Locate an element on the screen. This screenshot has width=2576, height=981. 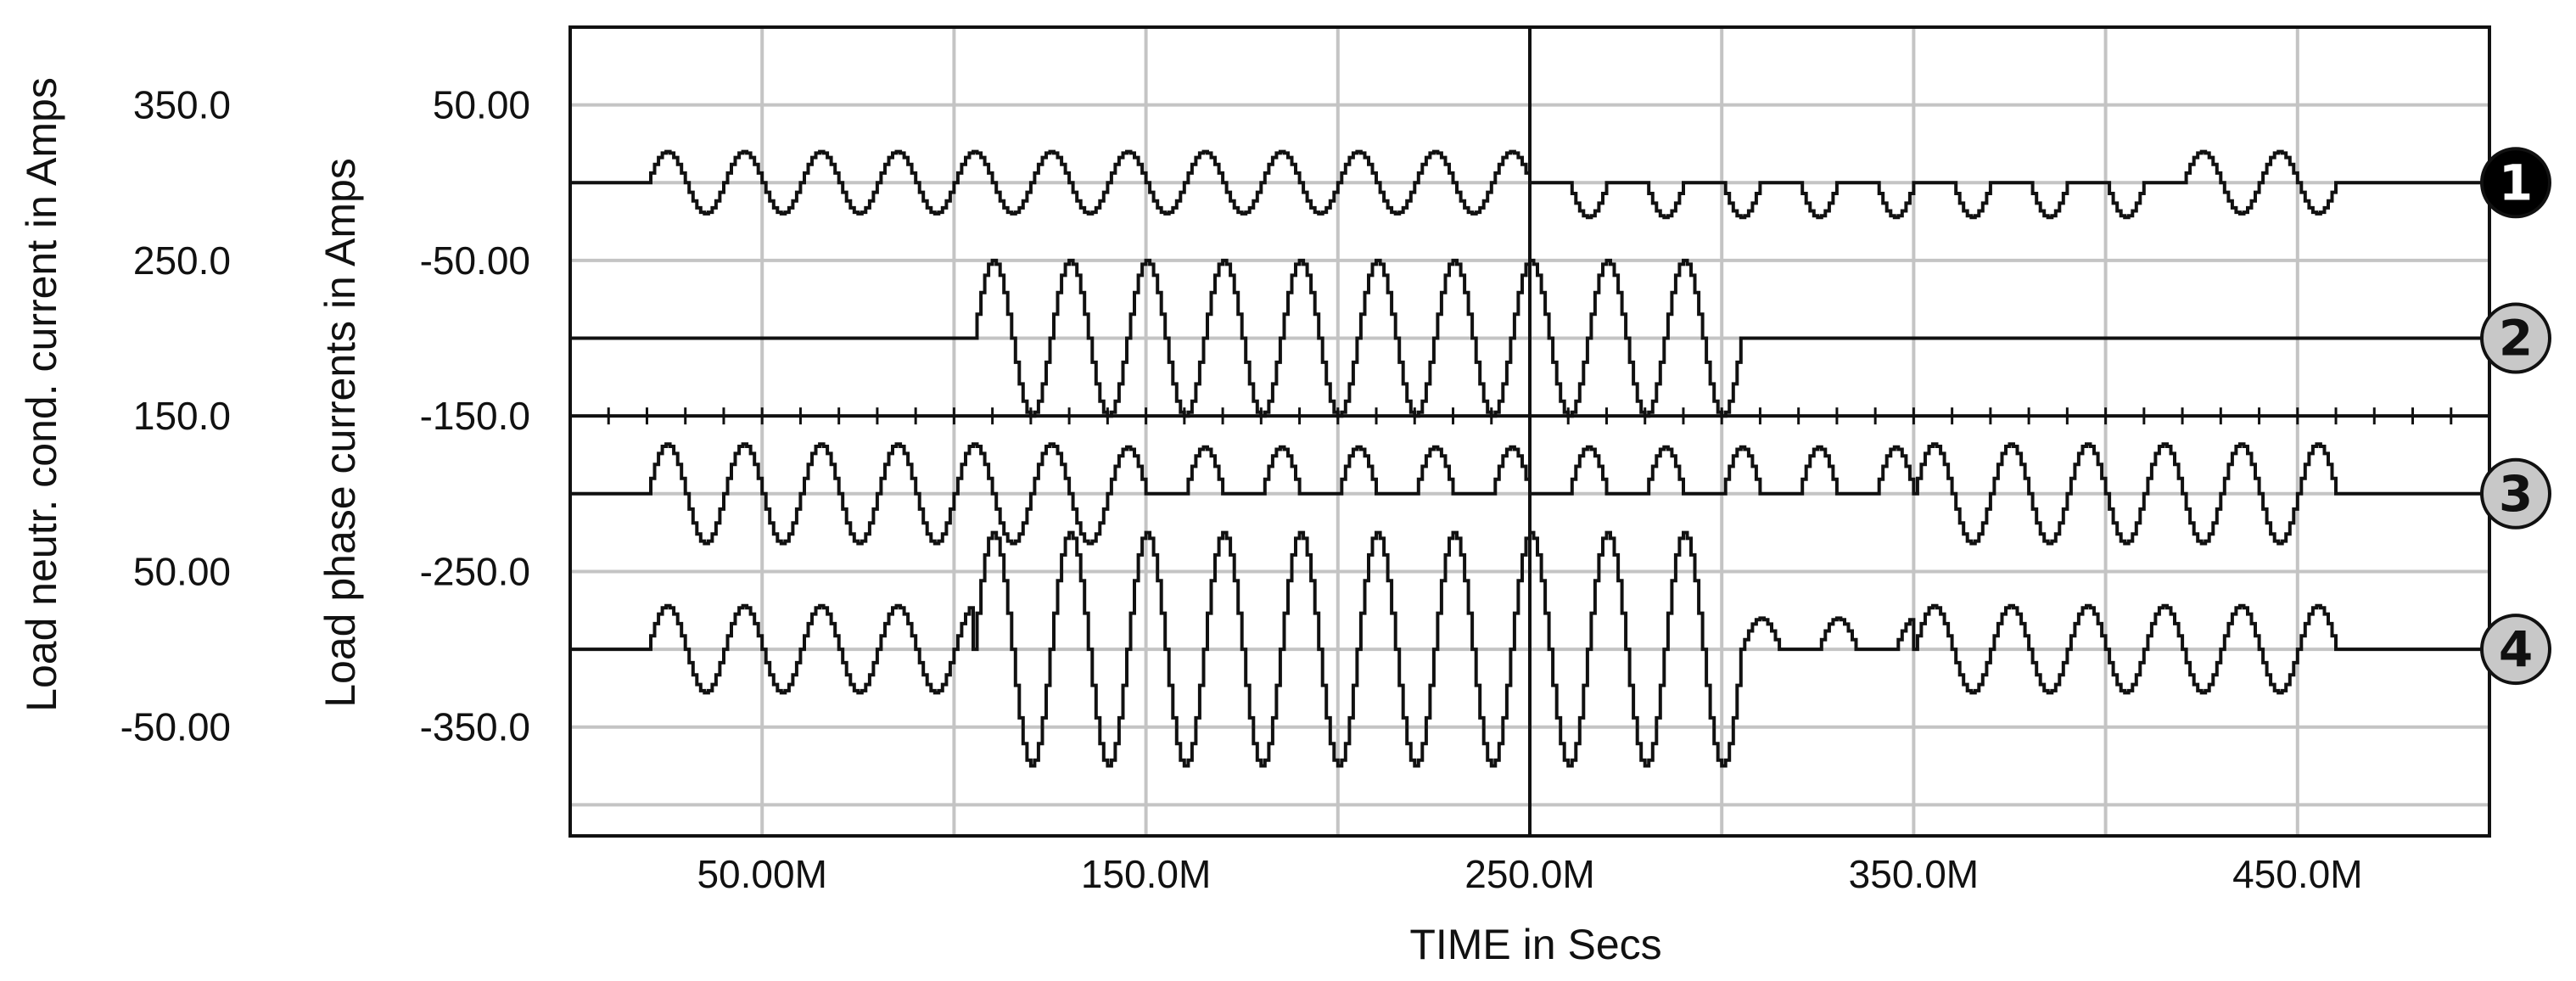
x-tick-label: 450.0M is located at coordinates (2297, 874).